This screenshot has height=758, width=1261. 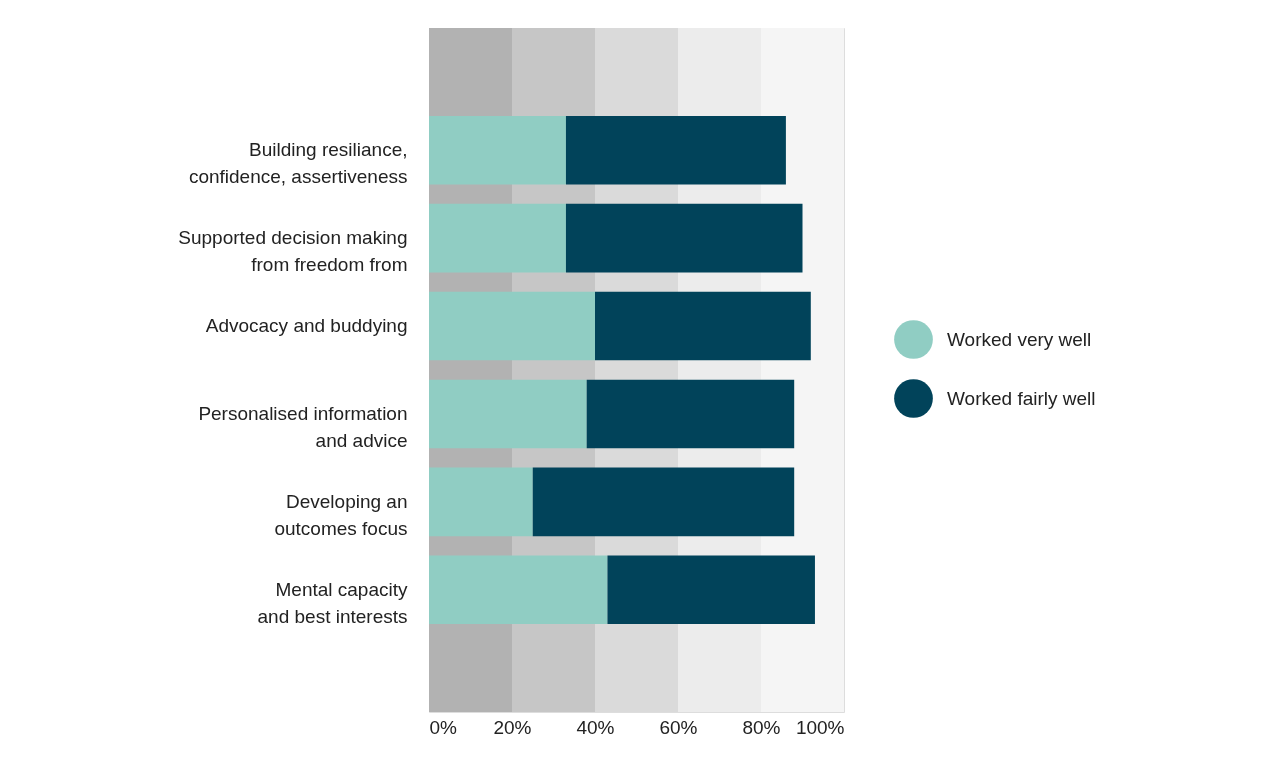 I want to click on legend-label: Worked very well, so click(x=1019, y=339).